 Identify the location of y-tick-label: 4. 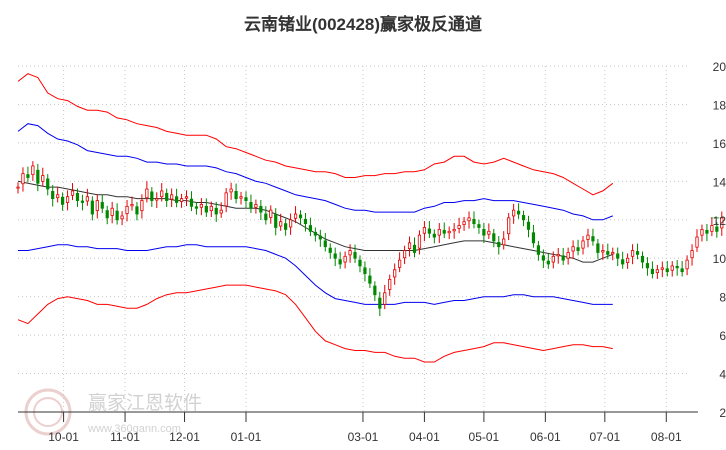
(722, 375).